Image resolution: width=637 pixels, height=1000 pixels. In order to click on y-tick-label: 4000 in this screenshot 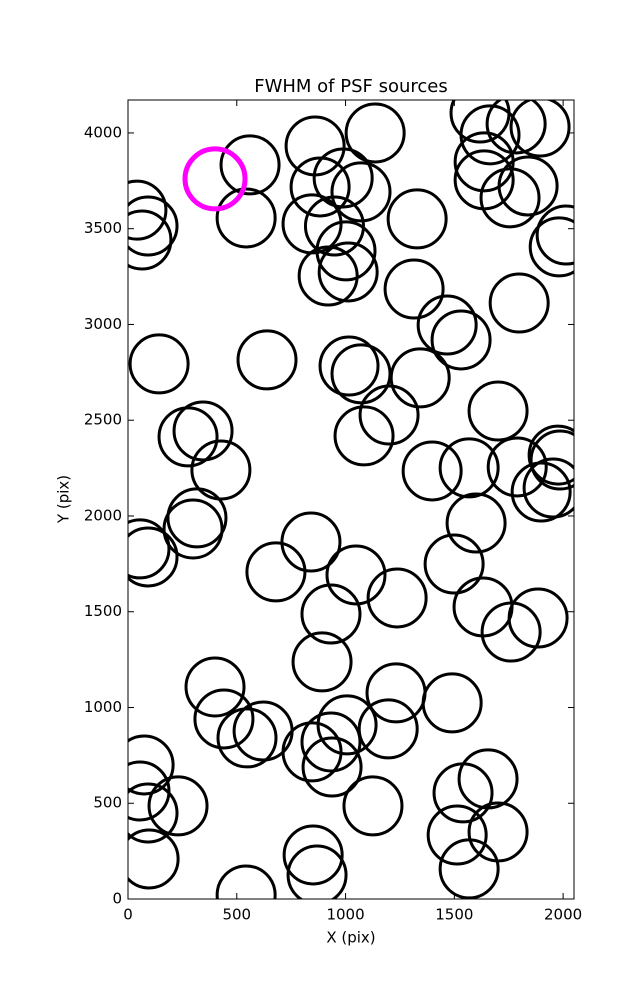, I will do `click(103, 132)`.